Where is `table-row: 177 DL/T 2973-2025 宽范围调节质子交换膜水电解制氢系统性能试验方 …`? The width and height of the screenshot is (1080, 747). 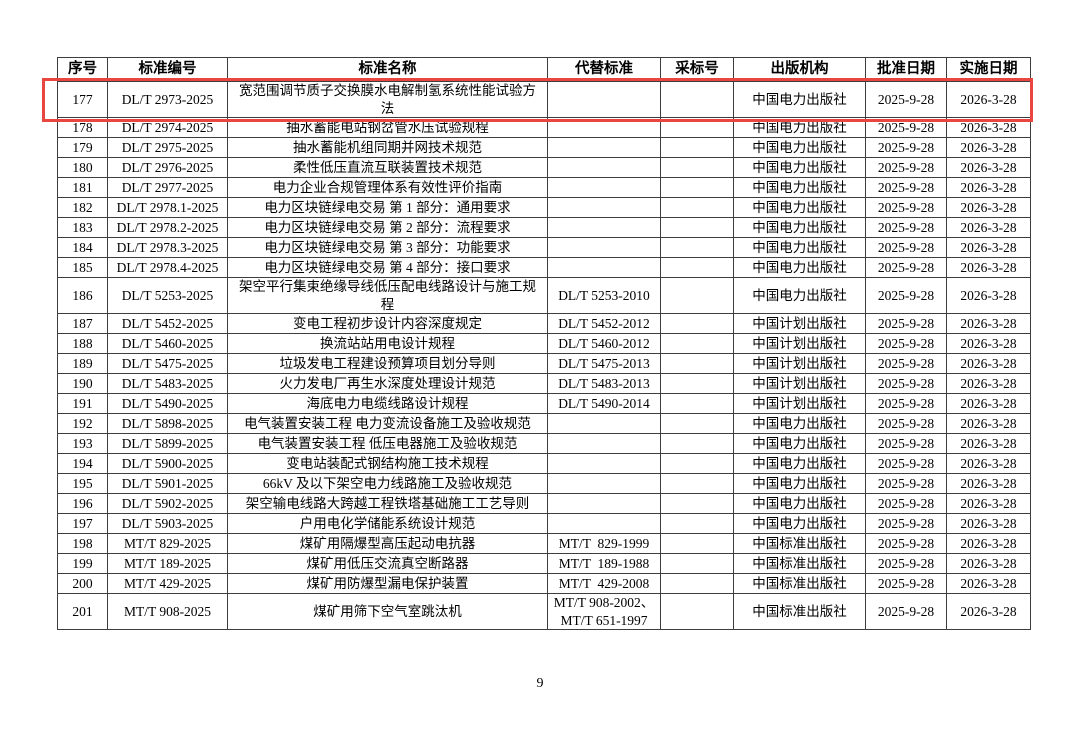
table-row: 177 DL/T 2973-2025 宽范围调节质子交换膜水电解制氢系统性能试验方 … is located at coordinates (544, 99).